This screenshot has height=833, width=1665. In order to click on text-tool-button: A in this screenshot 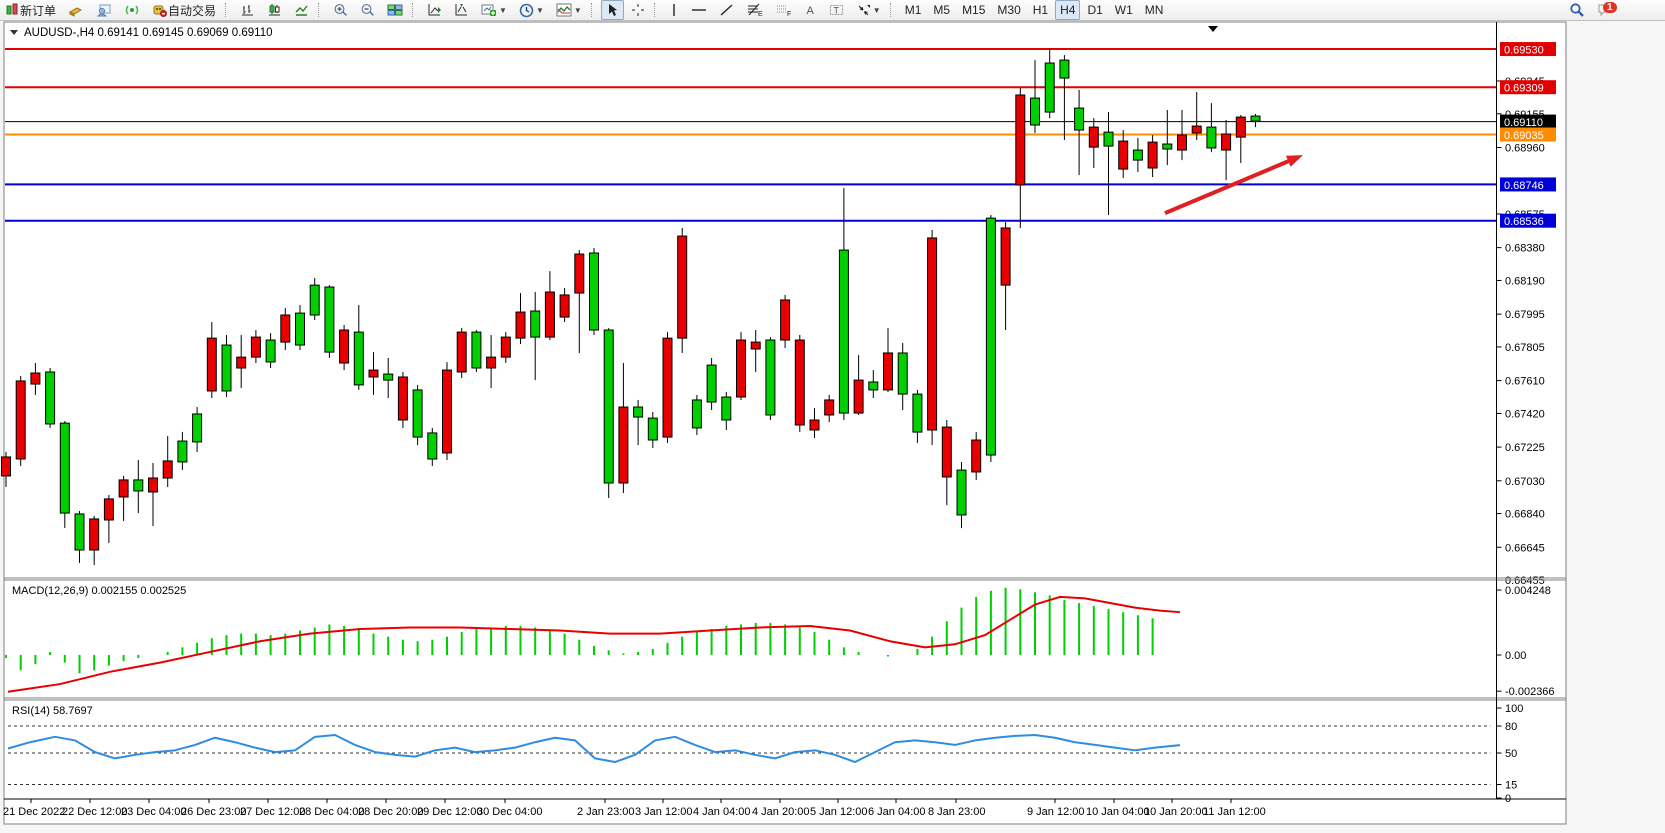, I will do `click(810, 10)`.